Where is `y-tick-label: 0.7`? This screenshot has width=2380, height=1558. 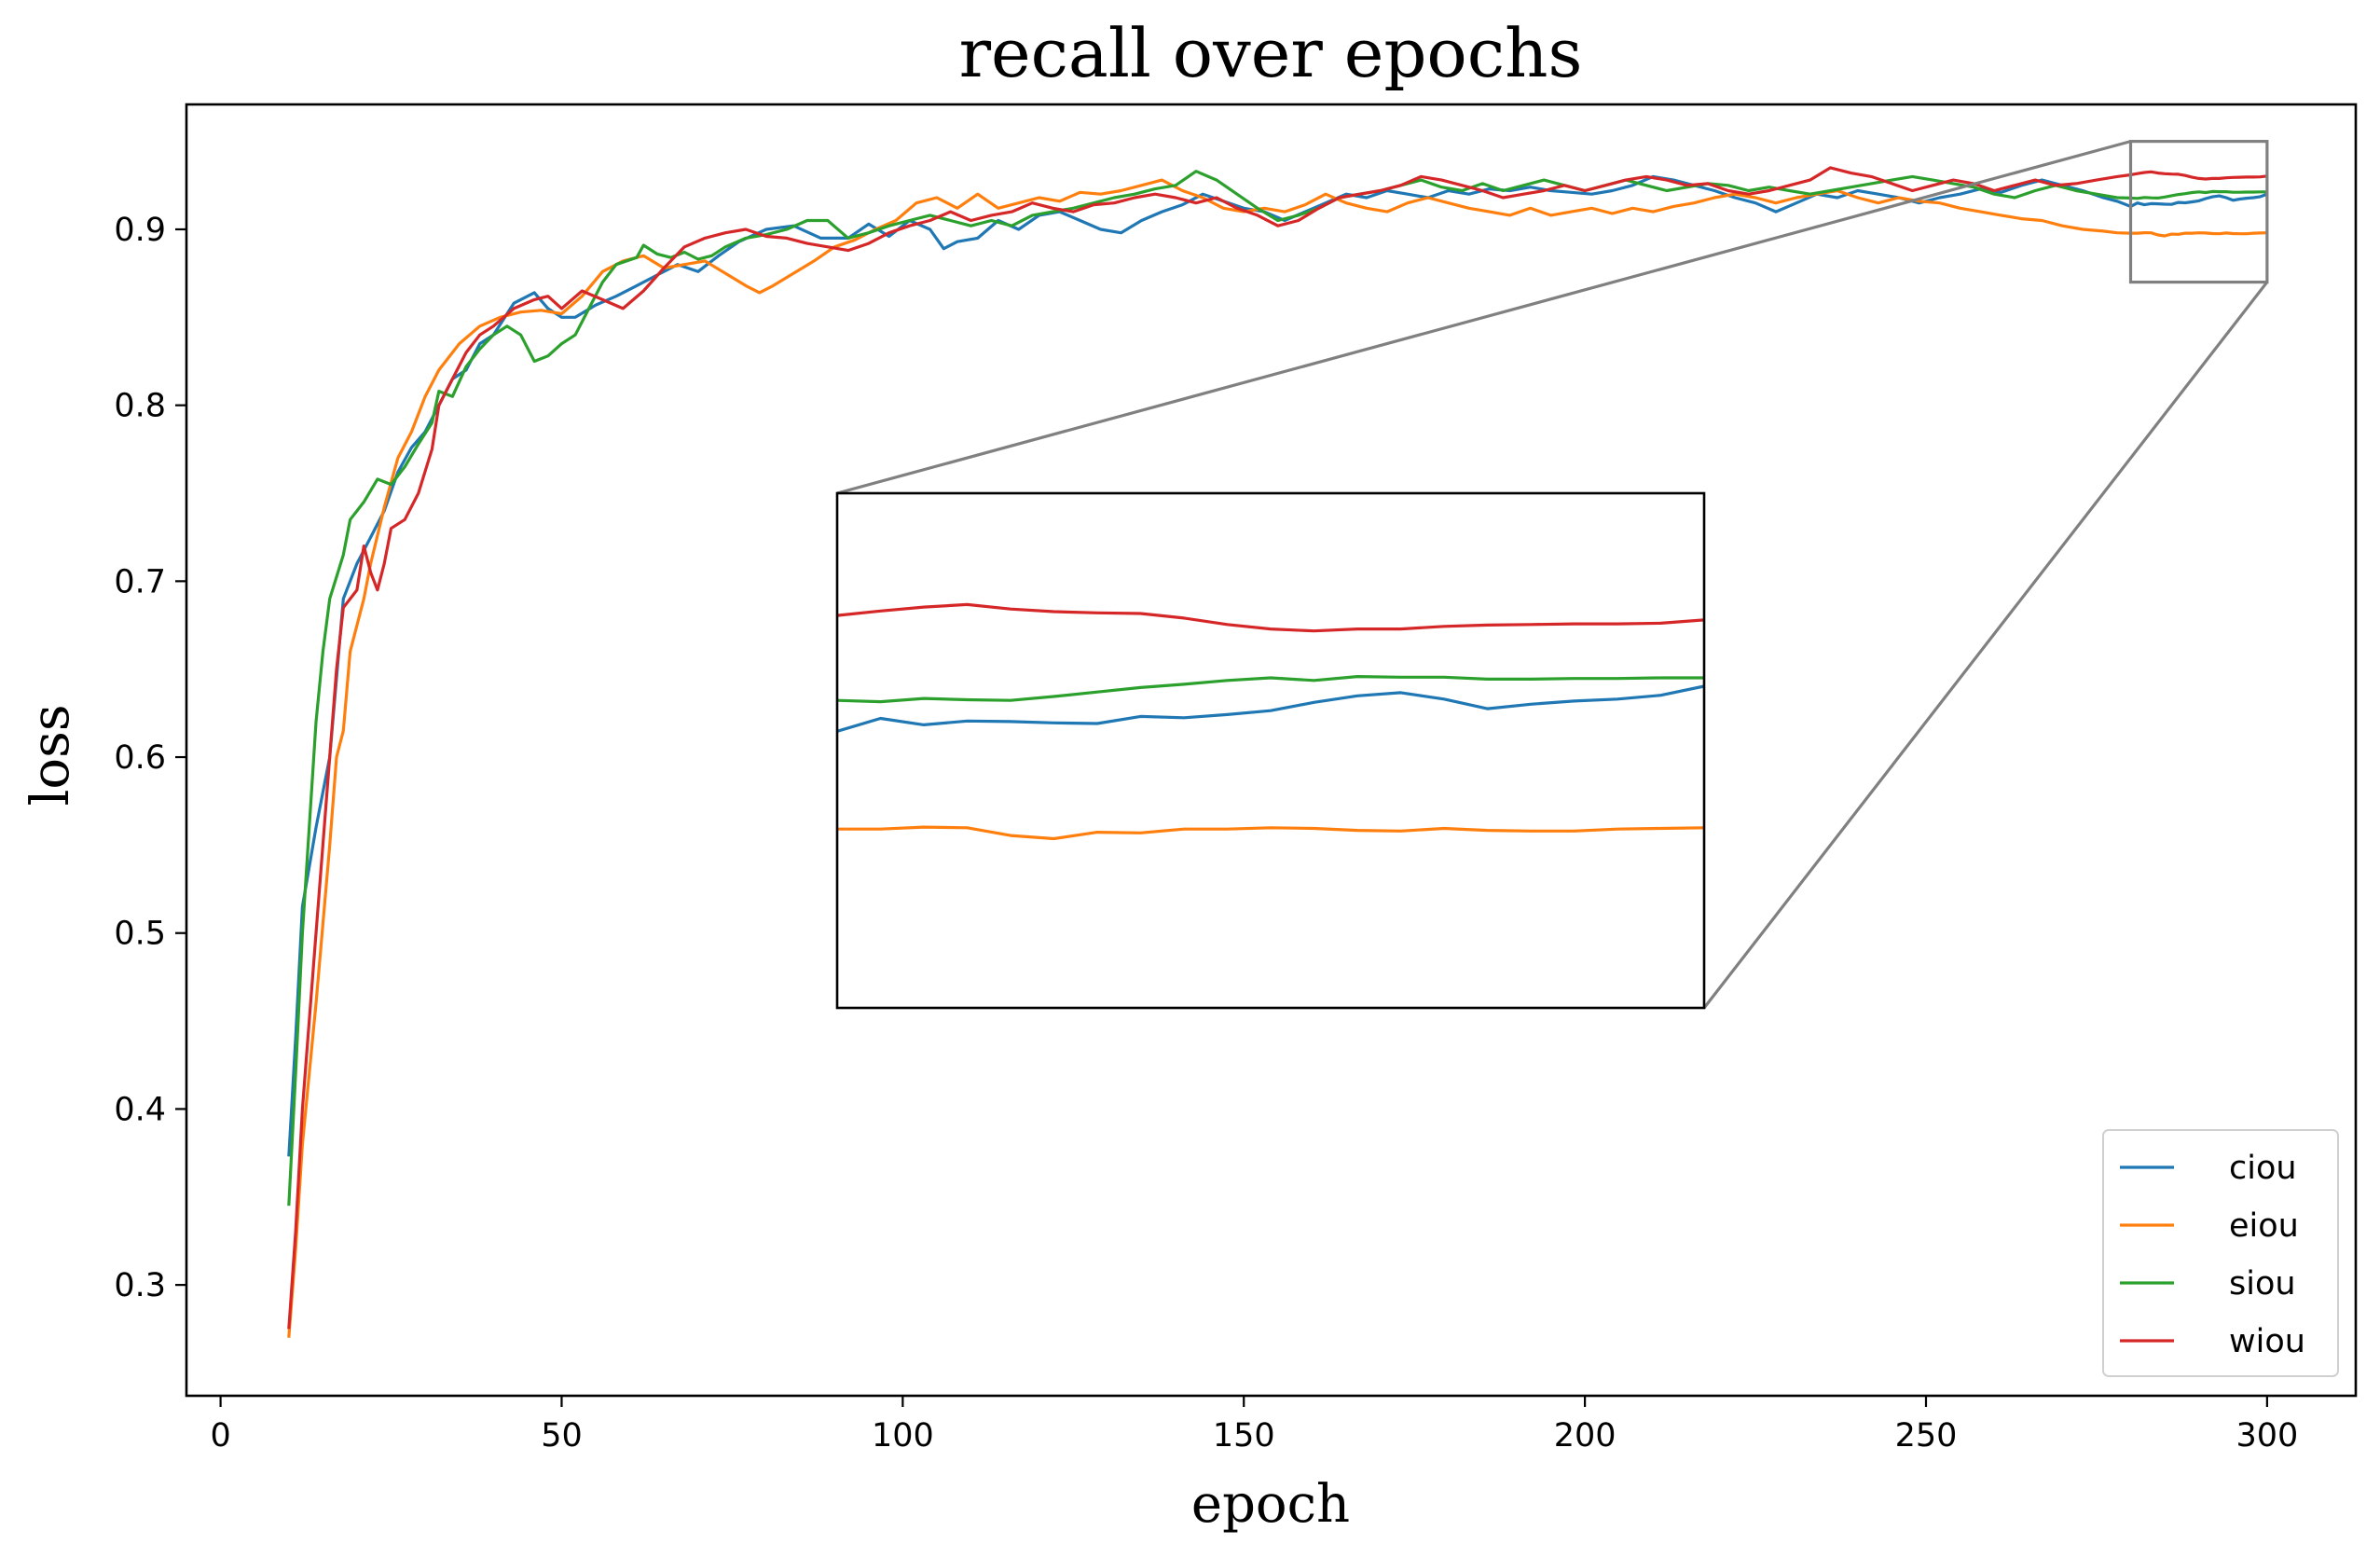
y-tick-label: 0.7 is located at coordinates (140, 581).